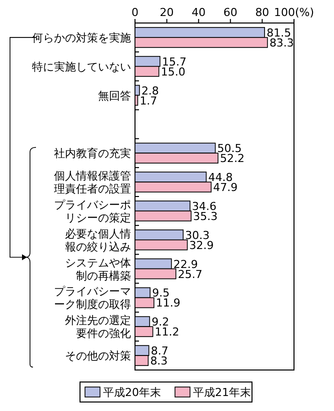  What do you see at coordinates (232, 159) in the screenshot?
I see `data-label: 52.2` at bounding box center [232, 159].